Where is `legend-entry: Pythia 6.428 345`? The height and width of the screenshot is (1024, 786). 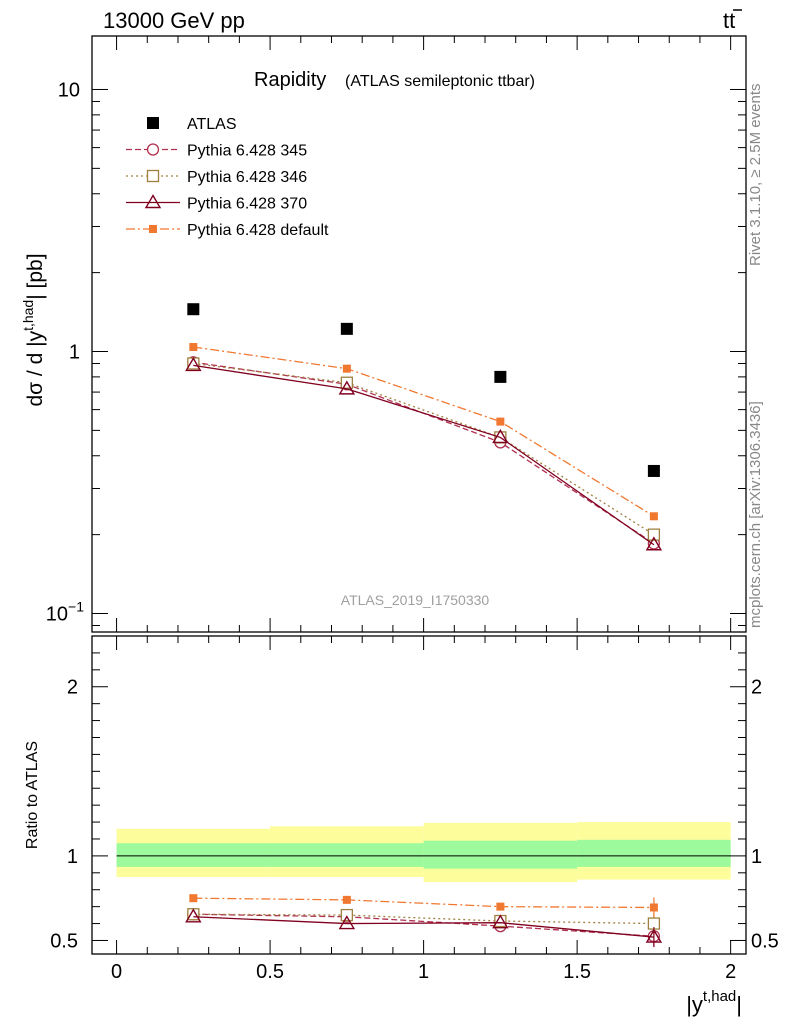 legend-entry: Pythia 6.428 345 is located at coordinates (216, 151).